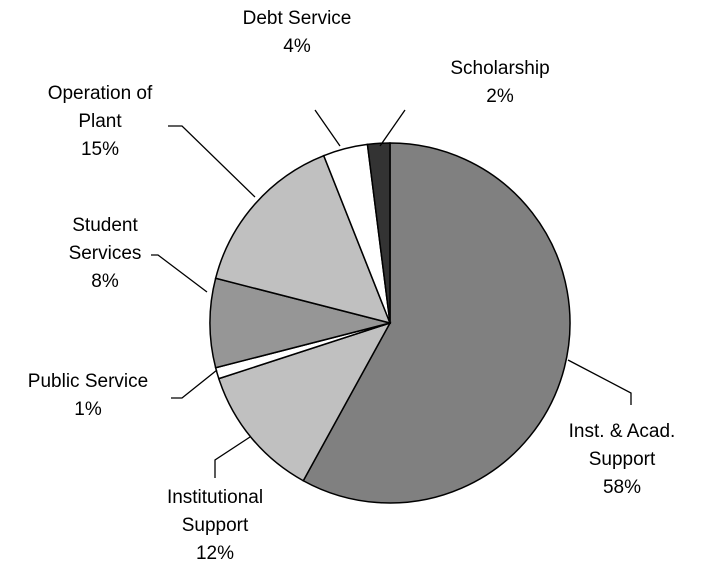 This screenshot has height=573, width=703. I want to click on slice-name-label: Scholarship, so click(499, 68).